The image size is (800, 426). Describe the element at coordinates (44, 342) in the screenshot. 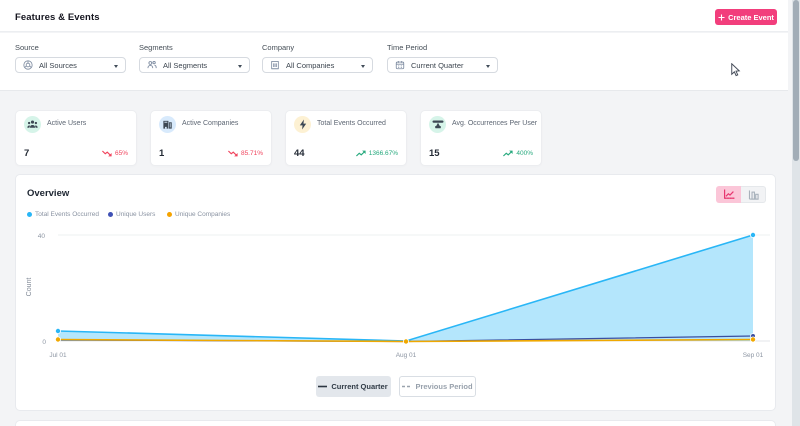

I see `svg-text: 0` at that location.